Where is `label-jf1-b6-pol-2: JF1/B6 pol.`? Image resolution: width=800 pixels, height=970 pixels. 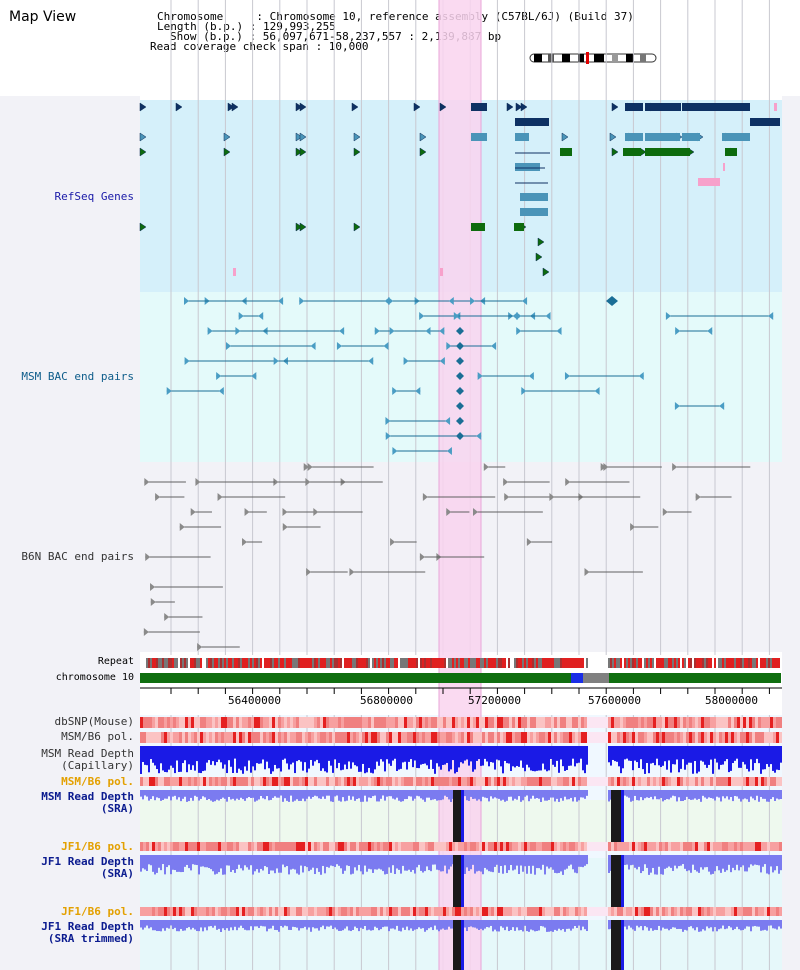
label-jf1-b6-pol-2: JF1/B6 pol. is located at coordinates (97, 911).